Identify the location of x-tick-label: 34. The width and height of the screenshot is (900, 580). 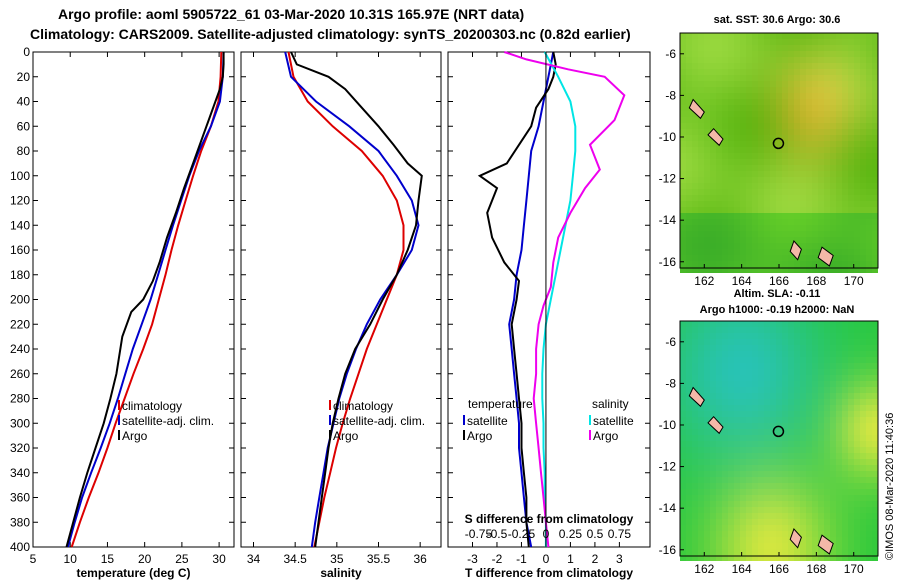
(254, 559).